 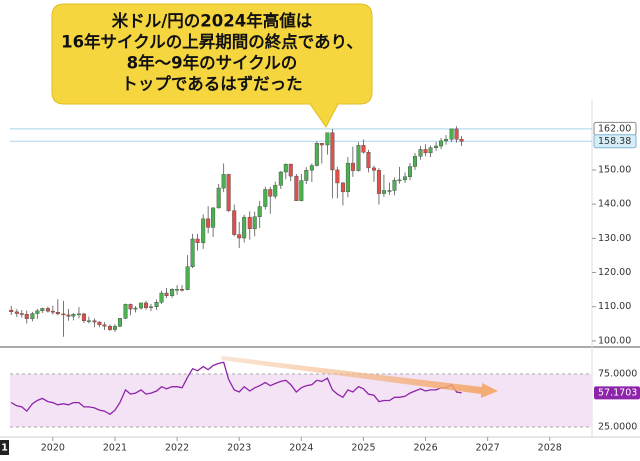 I want to click on price-label: 162.00, so click(x=614, y=128).